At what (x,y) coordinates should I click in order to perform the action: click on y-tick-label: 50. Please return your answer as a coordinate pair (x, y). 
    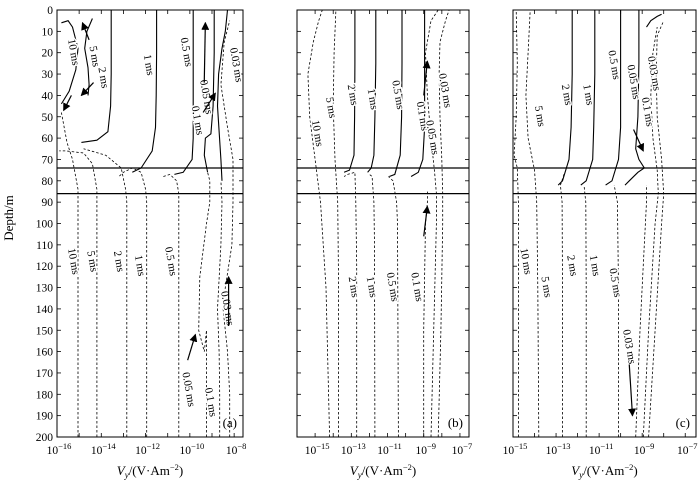
    Looking at the image, I should click on (48, 118).